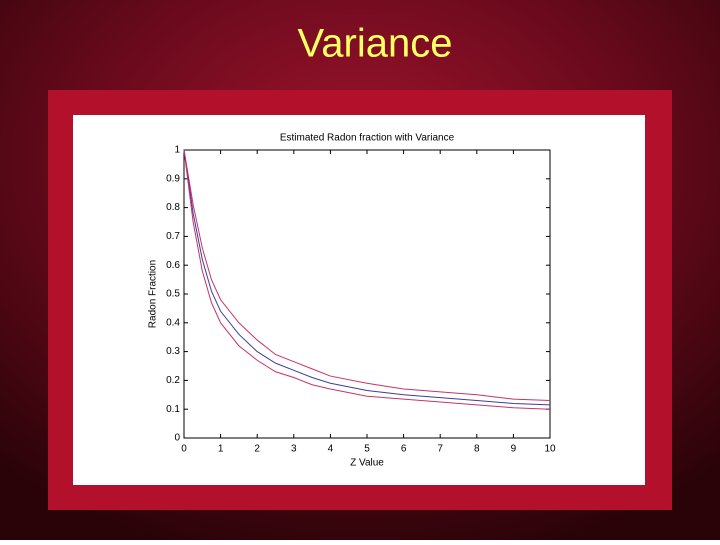  What do you see at coordinates (173, 409) in the screenshot?
I see `y-tick-label: 0.1` at bounding box center [173, 409].